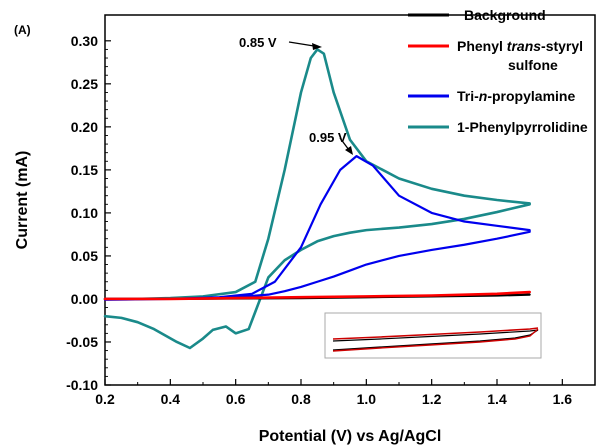 The height and width of the screenshot is (446, 605). Describe the element at coordinates (505, 15) in the screenshot. I see `legend-label-background: Background` at that location.